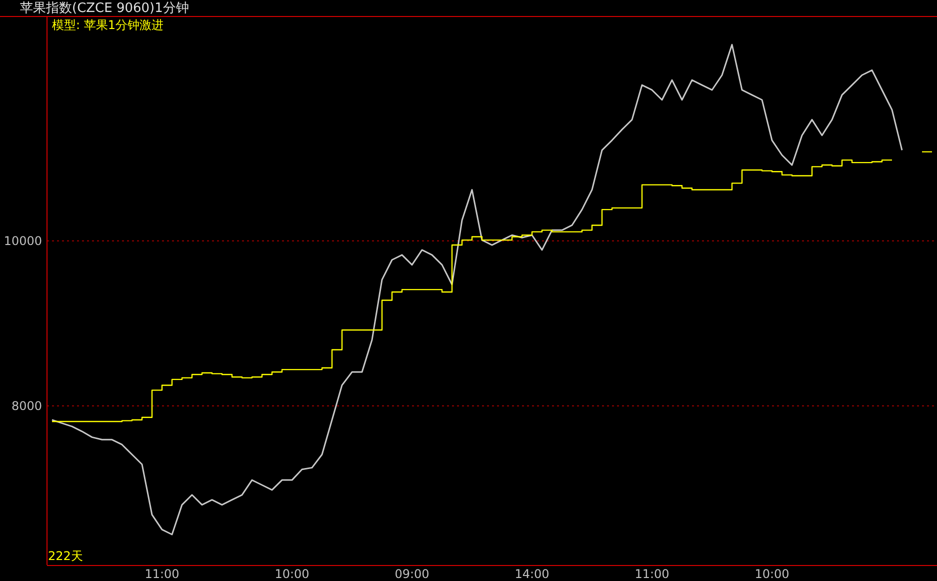 This screenshot has width=937, height=581. Describe the element at coordinates (412, 574) in the screenshot. I see `x-tick-label: 09:00` at that location.